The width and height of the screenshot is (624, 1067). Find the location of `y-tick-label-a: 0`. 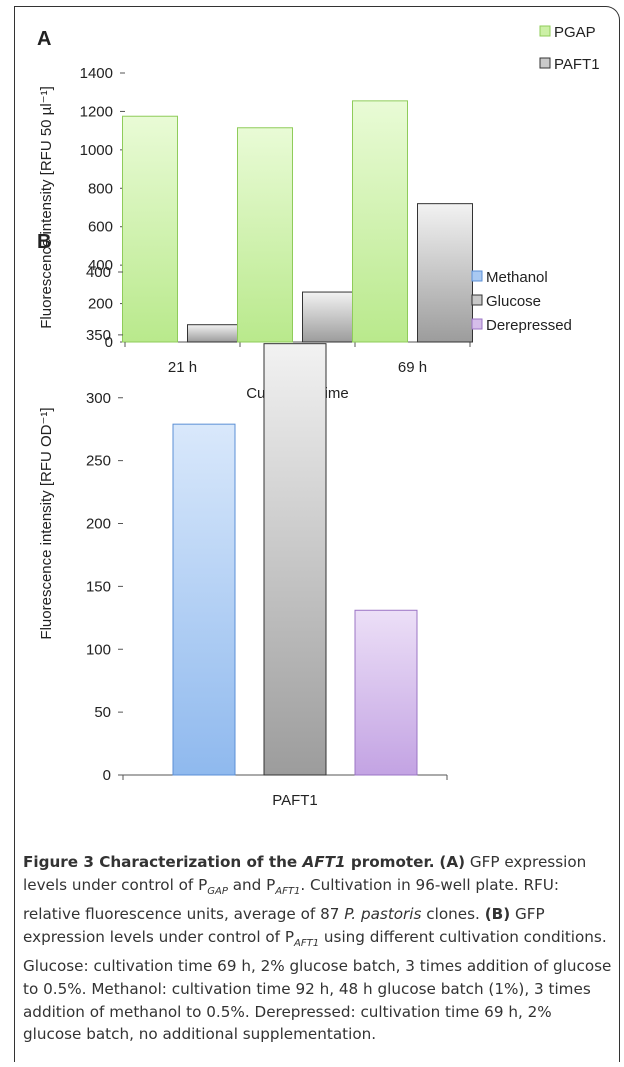

y-tick-label-a: 0 is located at coordinates (109, 342).